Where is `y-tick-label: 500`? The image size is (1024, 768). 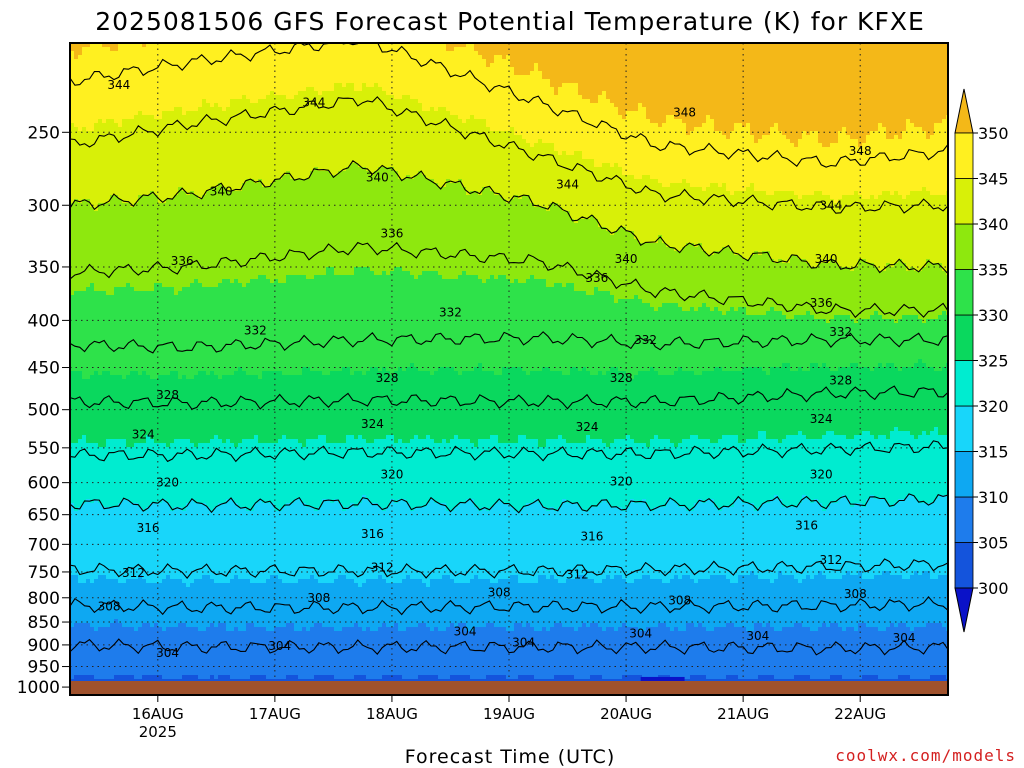 y-tick-label: 500 is located at coordinates (44, 411).